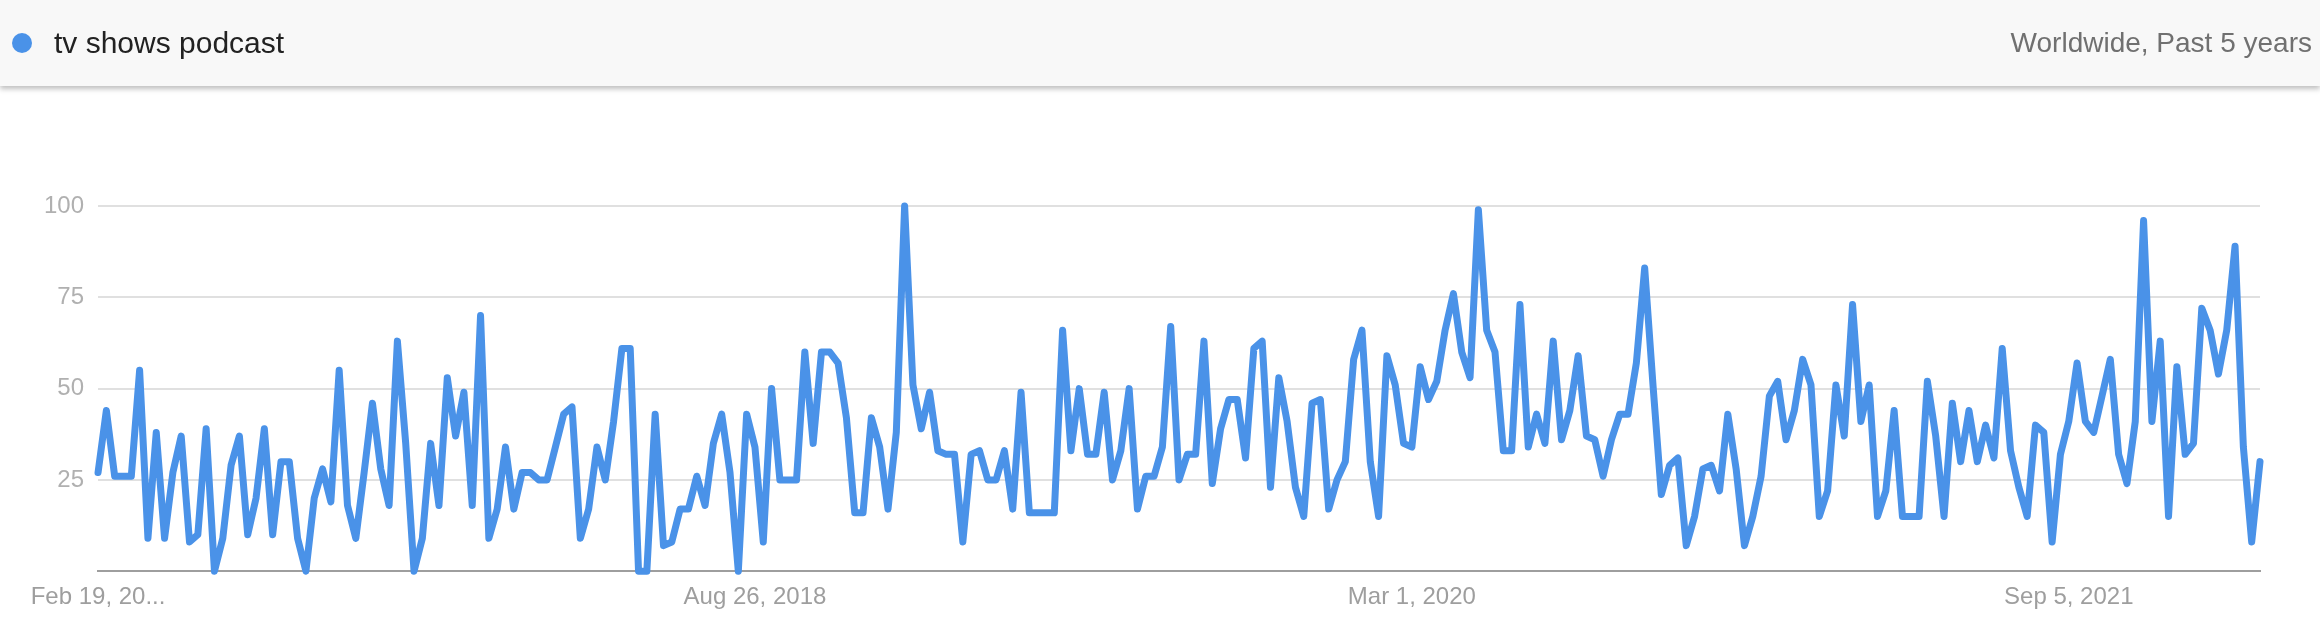 Image resolution: width=2320 pixels, height=630 pixels. Describe the element at coordinates (71, 478) in the screenshot. I see `y-tick-label: 25` at that location.